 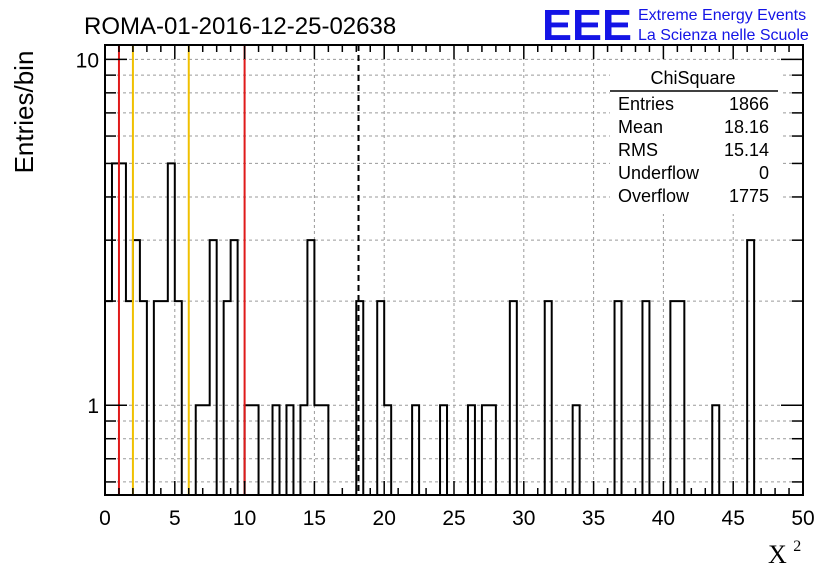 I want to click on y-tick-label: 1, so click(x=93, y=406).